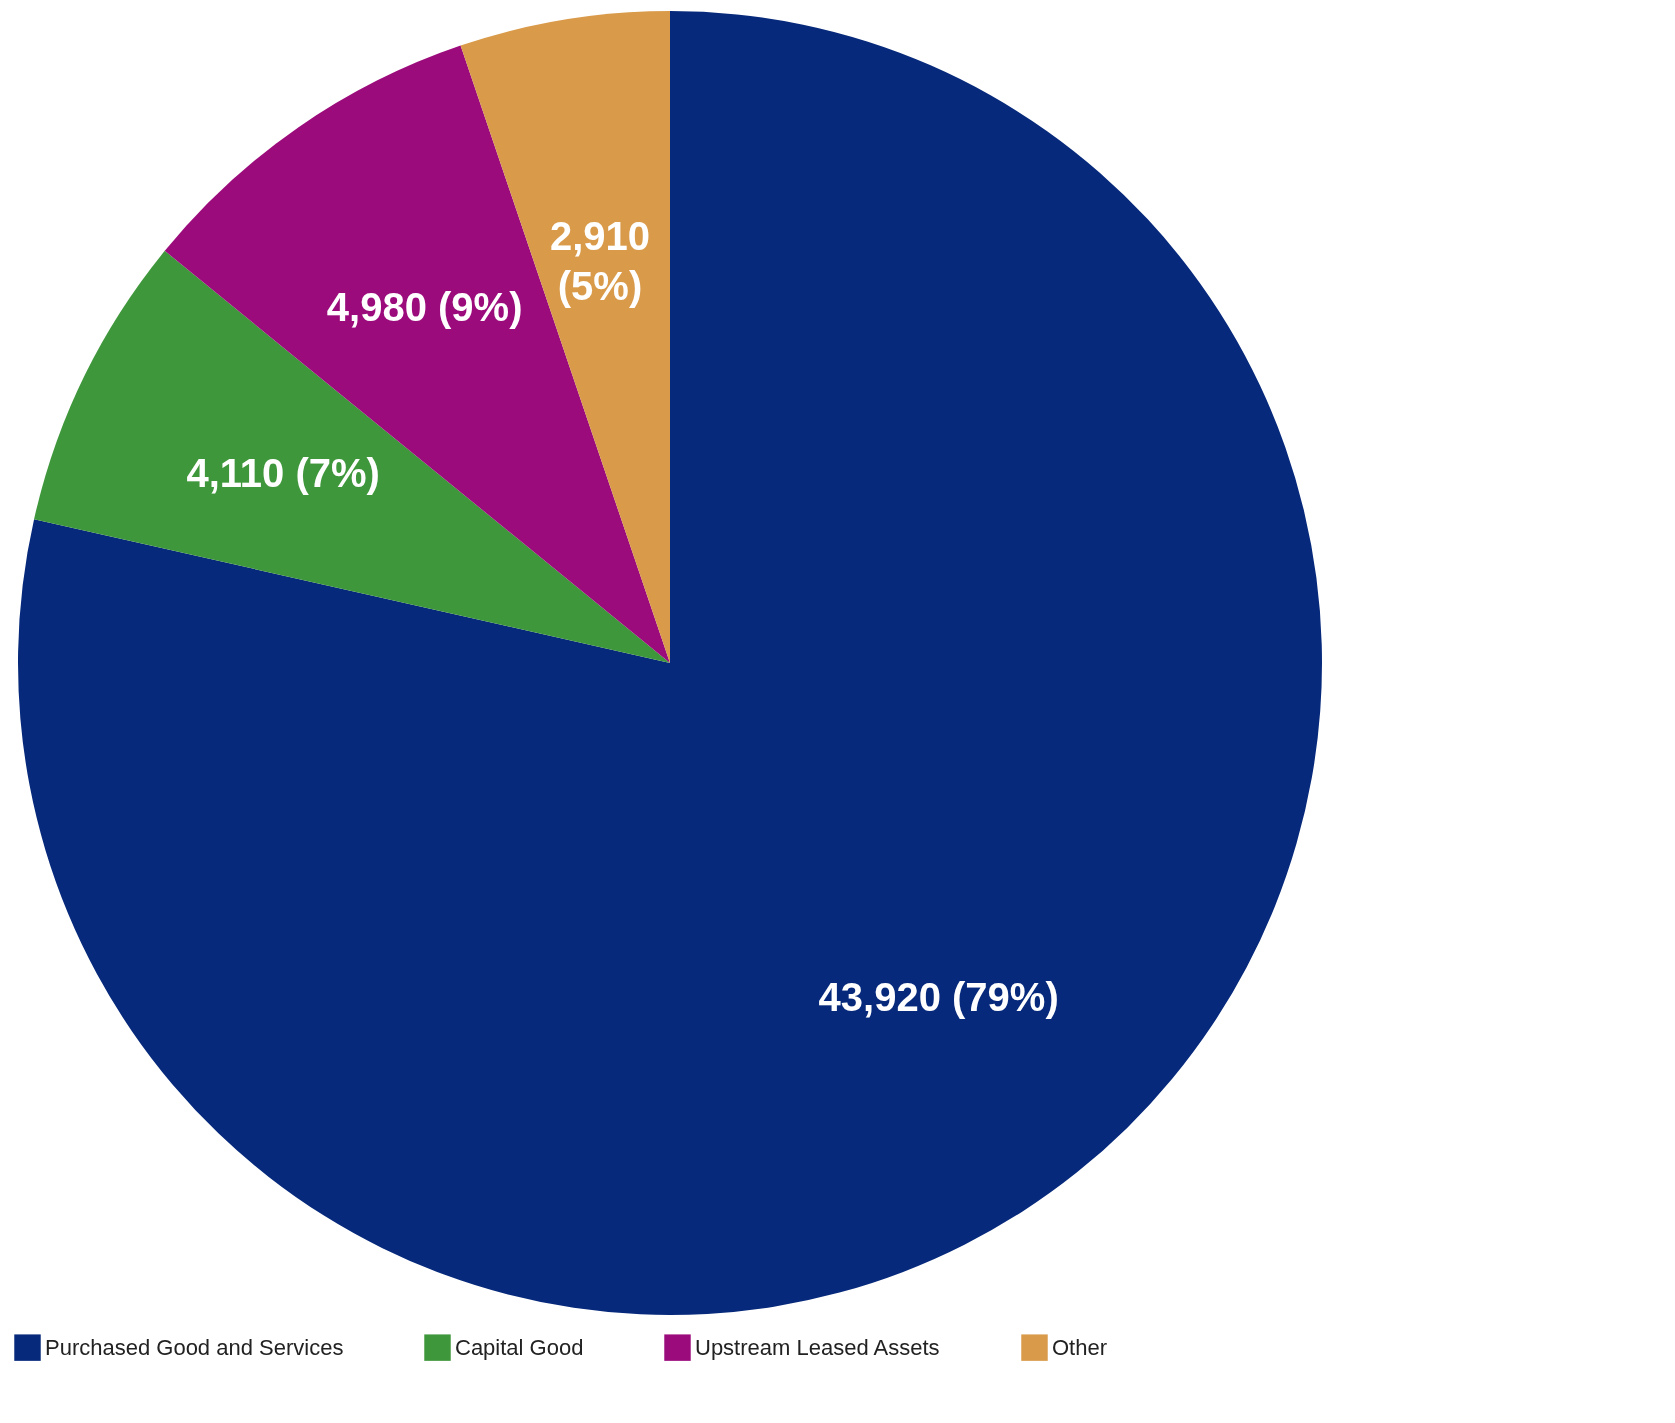  I want to click on data-label: 43,920 (79%), so click(938, 997).